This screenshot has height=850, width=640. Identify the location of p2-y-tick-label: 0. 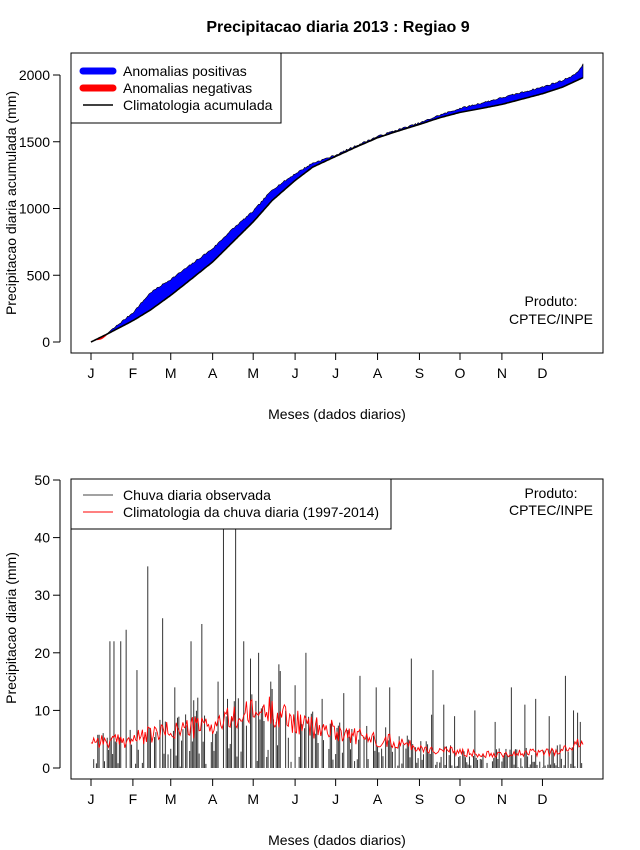
(46, 768).